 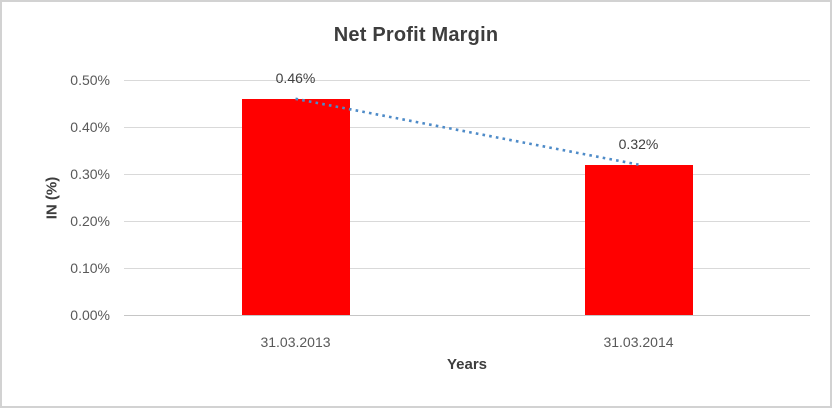 I want to click on chart-title: Net Profit Margin, so click(x=416, y=35).